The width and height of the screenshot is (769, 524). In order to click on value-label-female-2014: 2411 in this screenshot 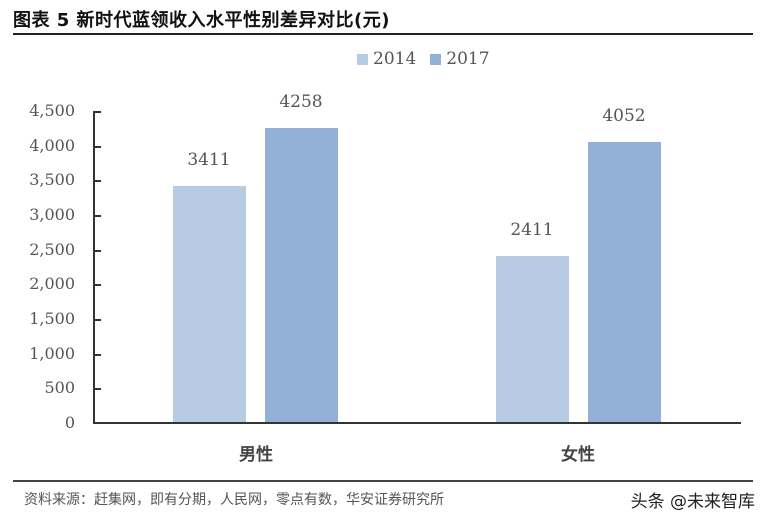, I will do `click(532, 230)`.